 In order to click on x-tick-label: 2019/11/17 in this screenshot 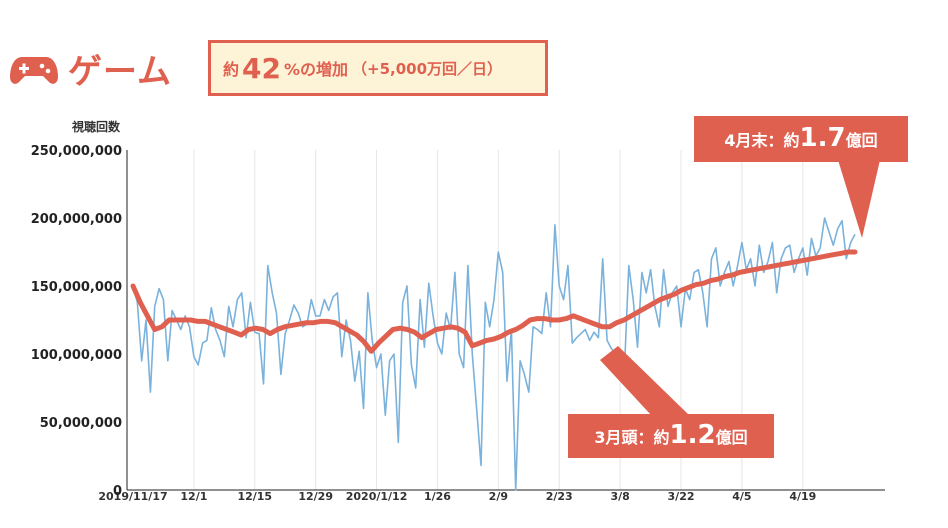, I will do `click(132, 496)`.